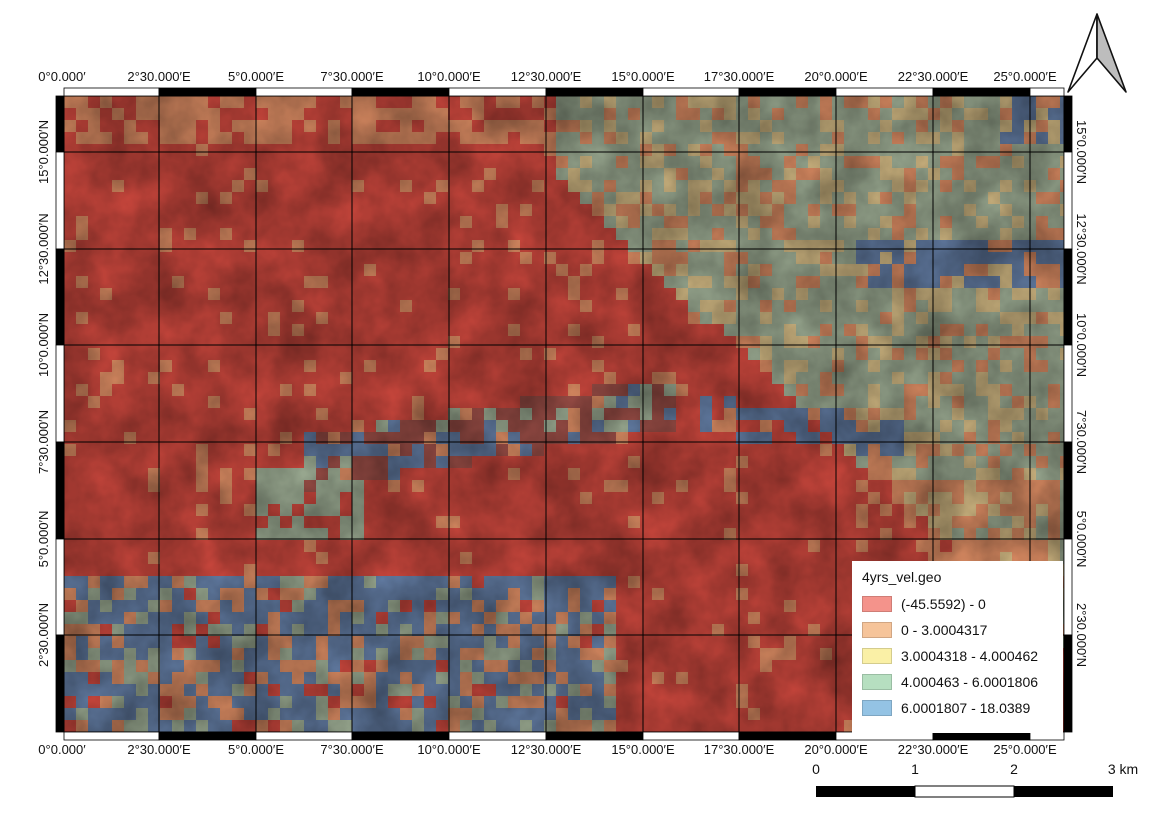 The image size is (1150, 813). What do you see at coordinates (352, 76) in the screenshot?
I see `top-lon-label: 7°30.000′E` at bounding box center [352, 76].